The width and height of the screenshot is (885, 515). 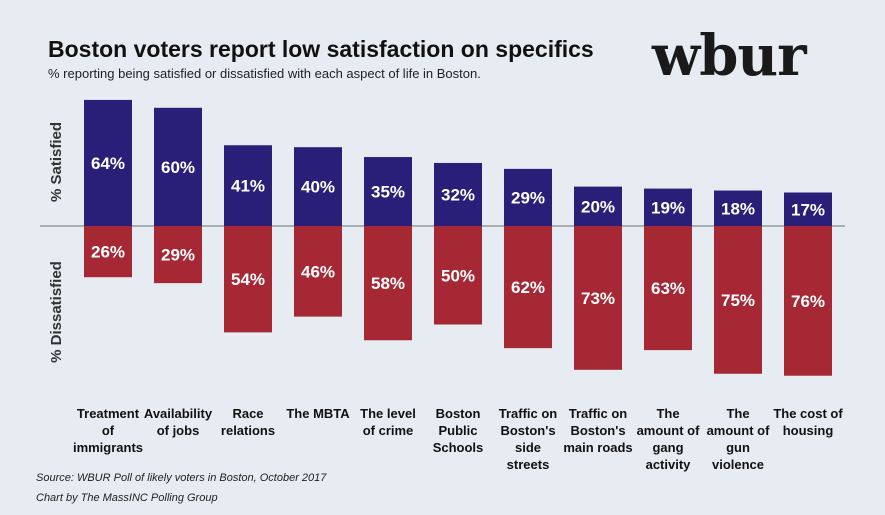 What do you see at coordinates (808, 422) in the screenshot?
I see `category-label: The cost of housing` at bounding box center [808, 422].